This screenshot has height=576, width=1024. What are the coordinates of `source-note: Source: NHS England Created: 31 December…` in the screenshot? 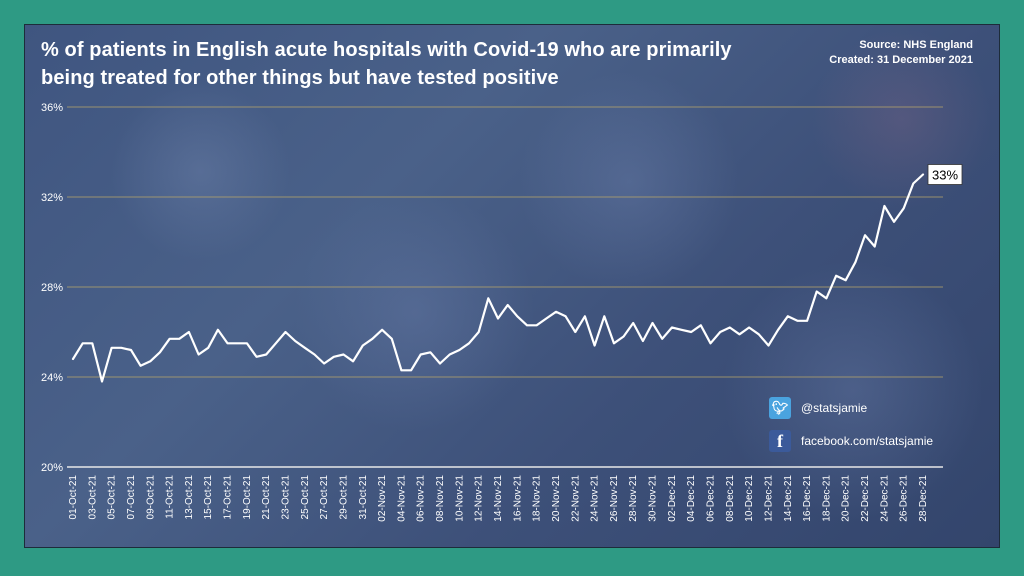 It's located at (901, 53).